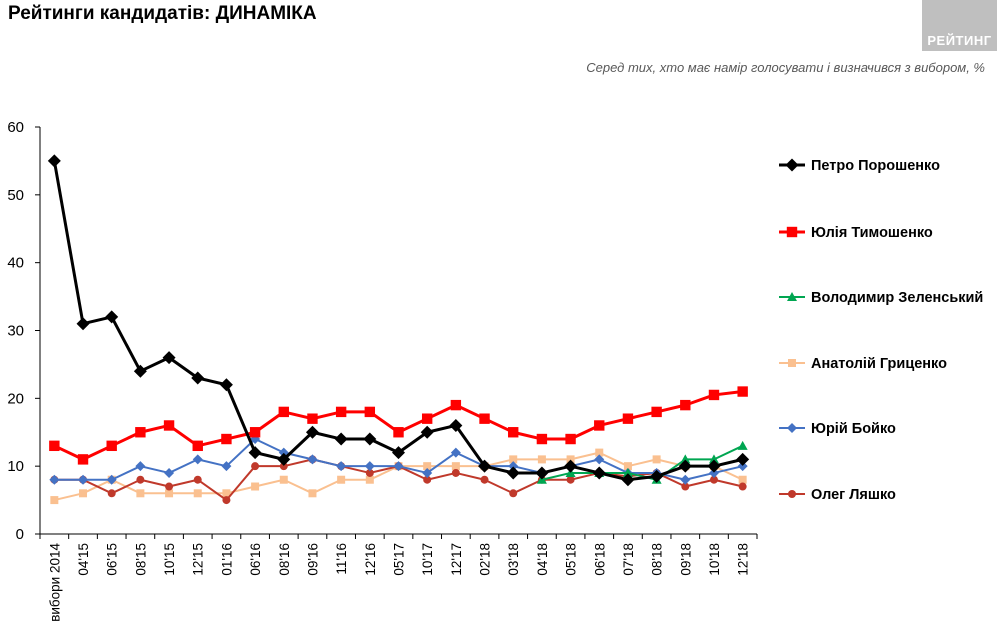 The image size is (997, 640). I want to click on x-tick-label: 08'15, so click(140, 559).